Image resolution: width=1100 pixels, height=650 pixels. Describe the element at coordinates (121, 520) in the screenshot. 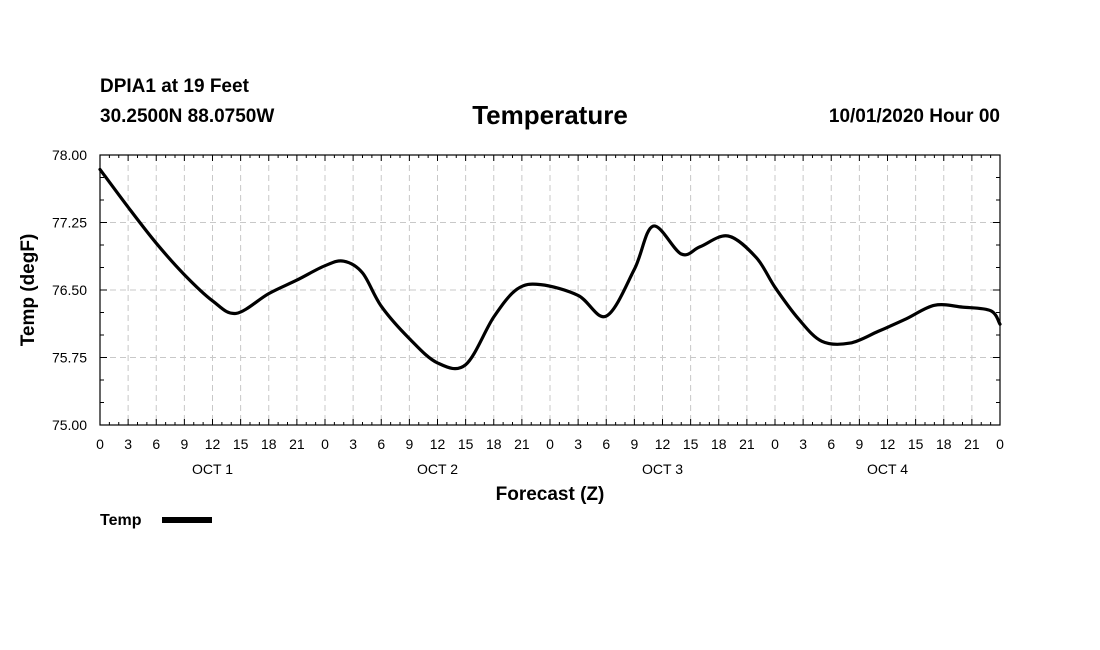

I see `legend-label-temp: Temp` at that location.